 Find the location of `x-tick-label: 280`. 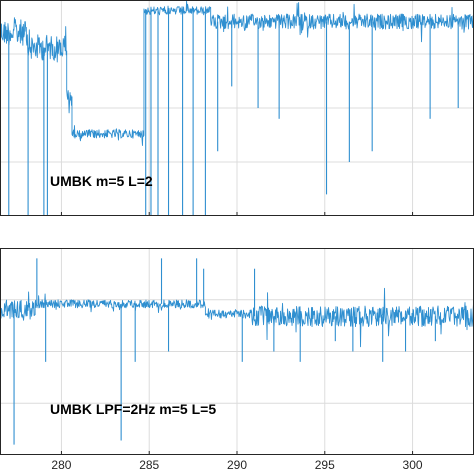

x-tick-label: 280 is located at coordinates (61, 465).